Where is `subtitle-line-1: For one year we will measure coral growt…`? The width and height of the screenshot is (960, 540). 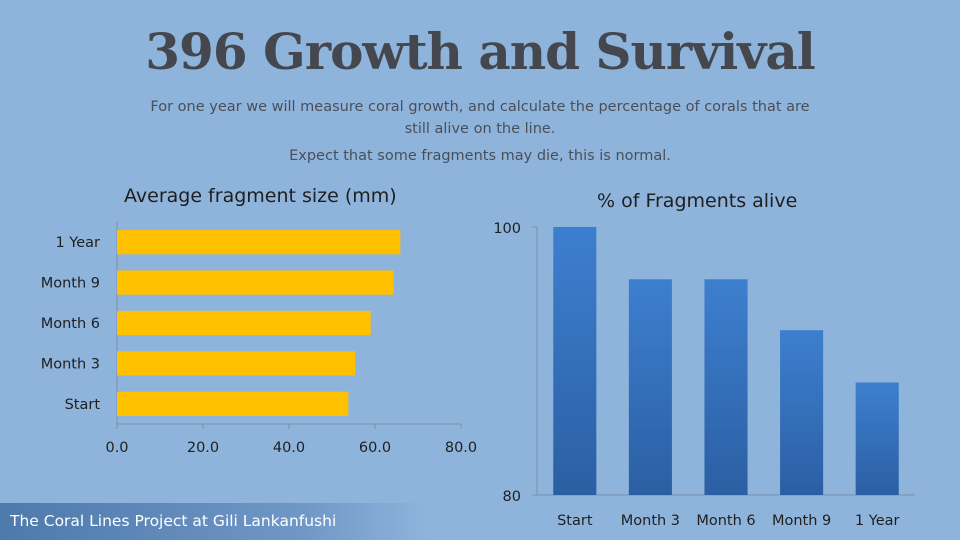
subtitle-line-1: For one year we will measure coral growt… is located at coordinates (480, 107).